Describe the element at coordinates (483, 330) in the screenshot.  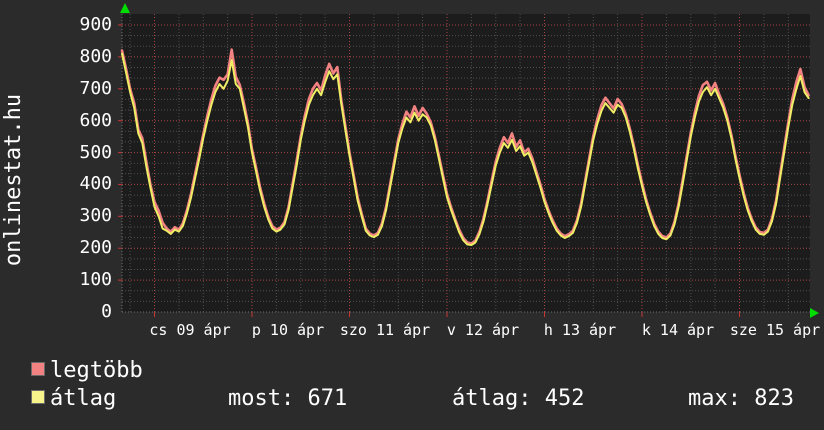
I see `x-tick-label: v 12 ápr` at that location.